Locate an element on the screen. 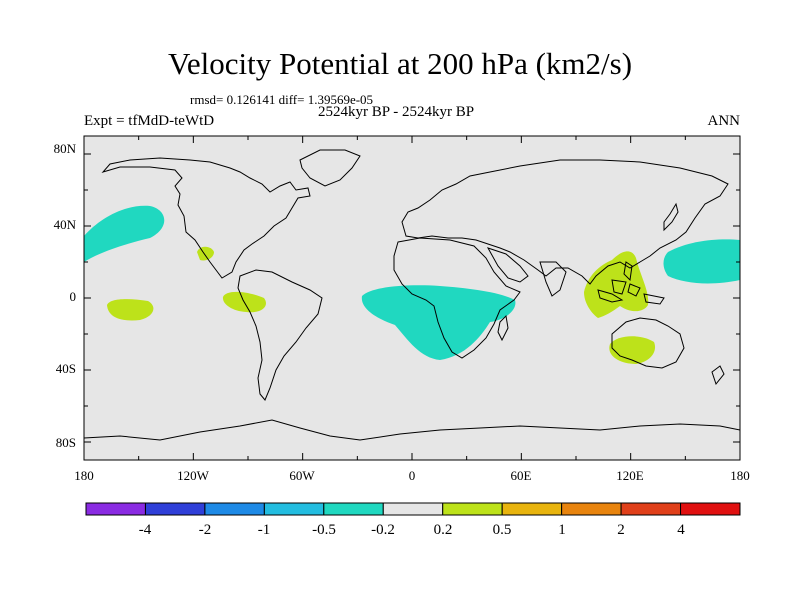  colorbar-label-2: -2 is located at coordinates (205, 530).